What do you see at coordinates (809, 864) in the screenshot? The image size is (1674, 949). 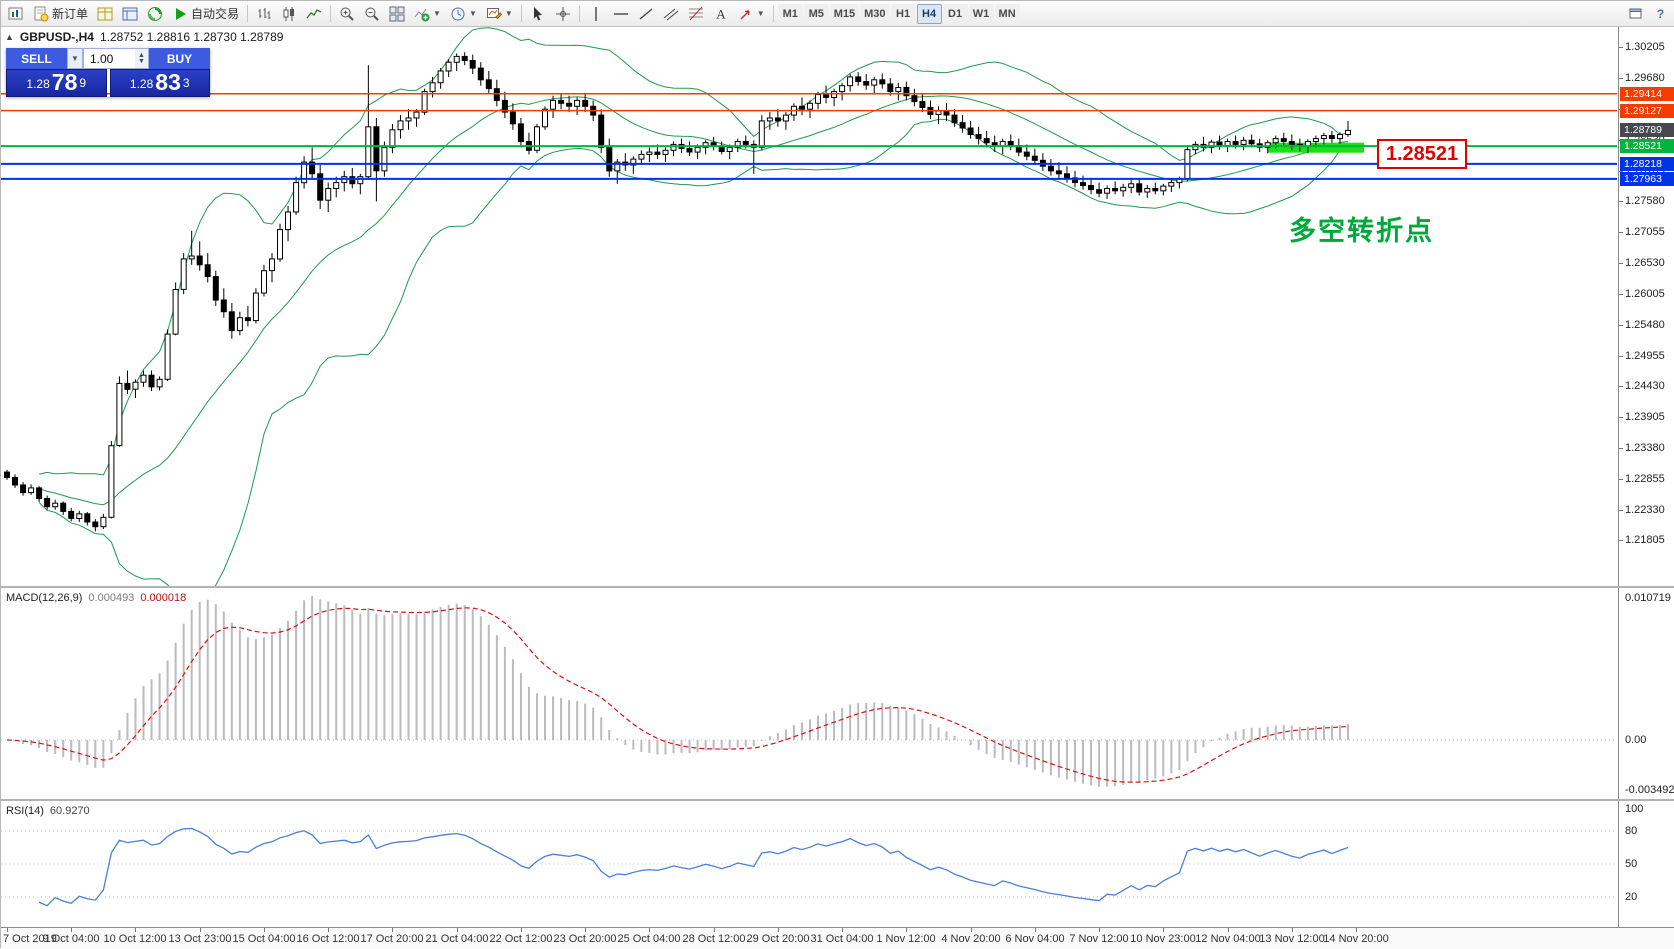 I see `rsi-plot` at bounding box center [809, 864].